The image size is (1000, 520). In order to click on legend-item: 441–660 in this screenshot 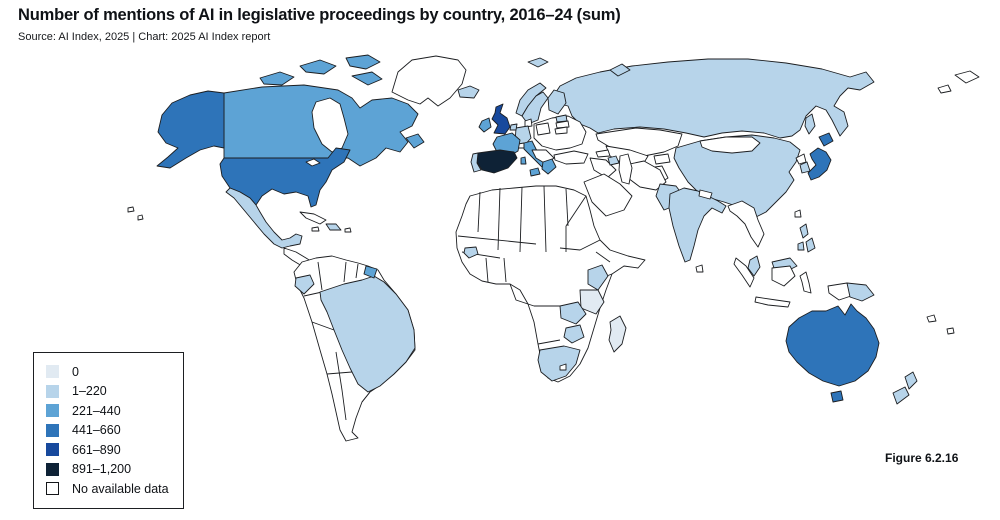, I will do `click(107, 431)`.